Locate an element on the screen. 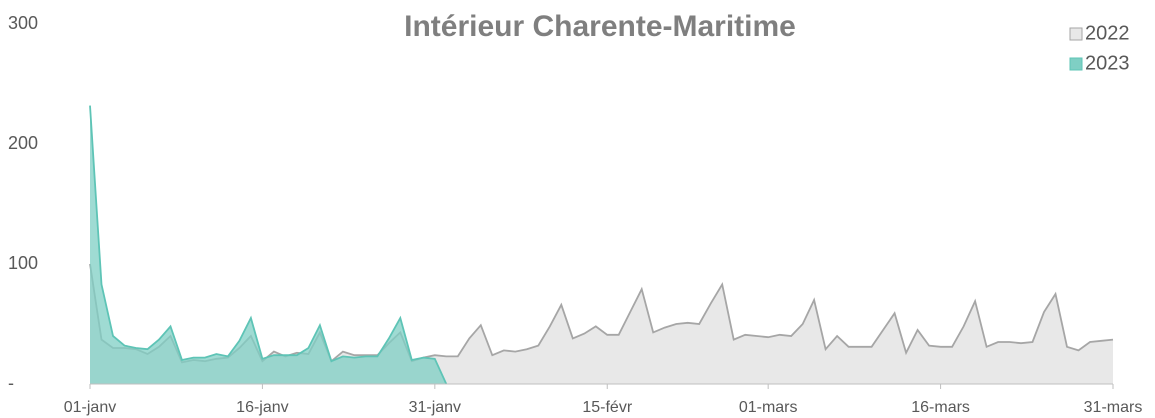 The image size is (1155, 418). x-tick-label: 01-mars is located at coordinates (768, 407).